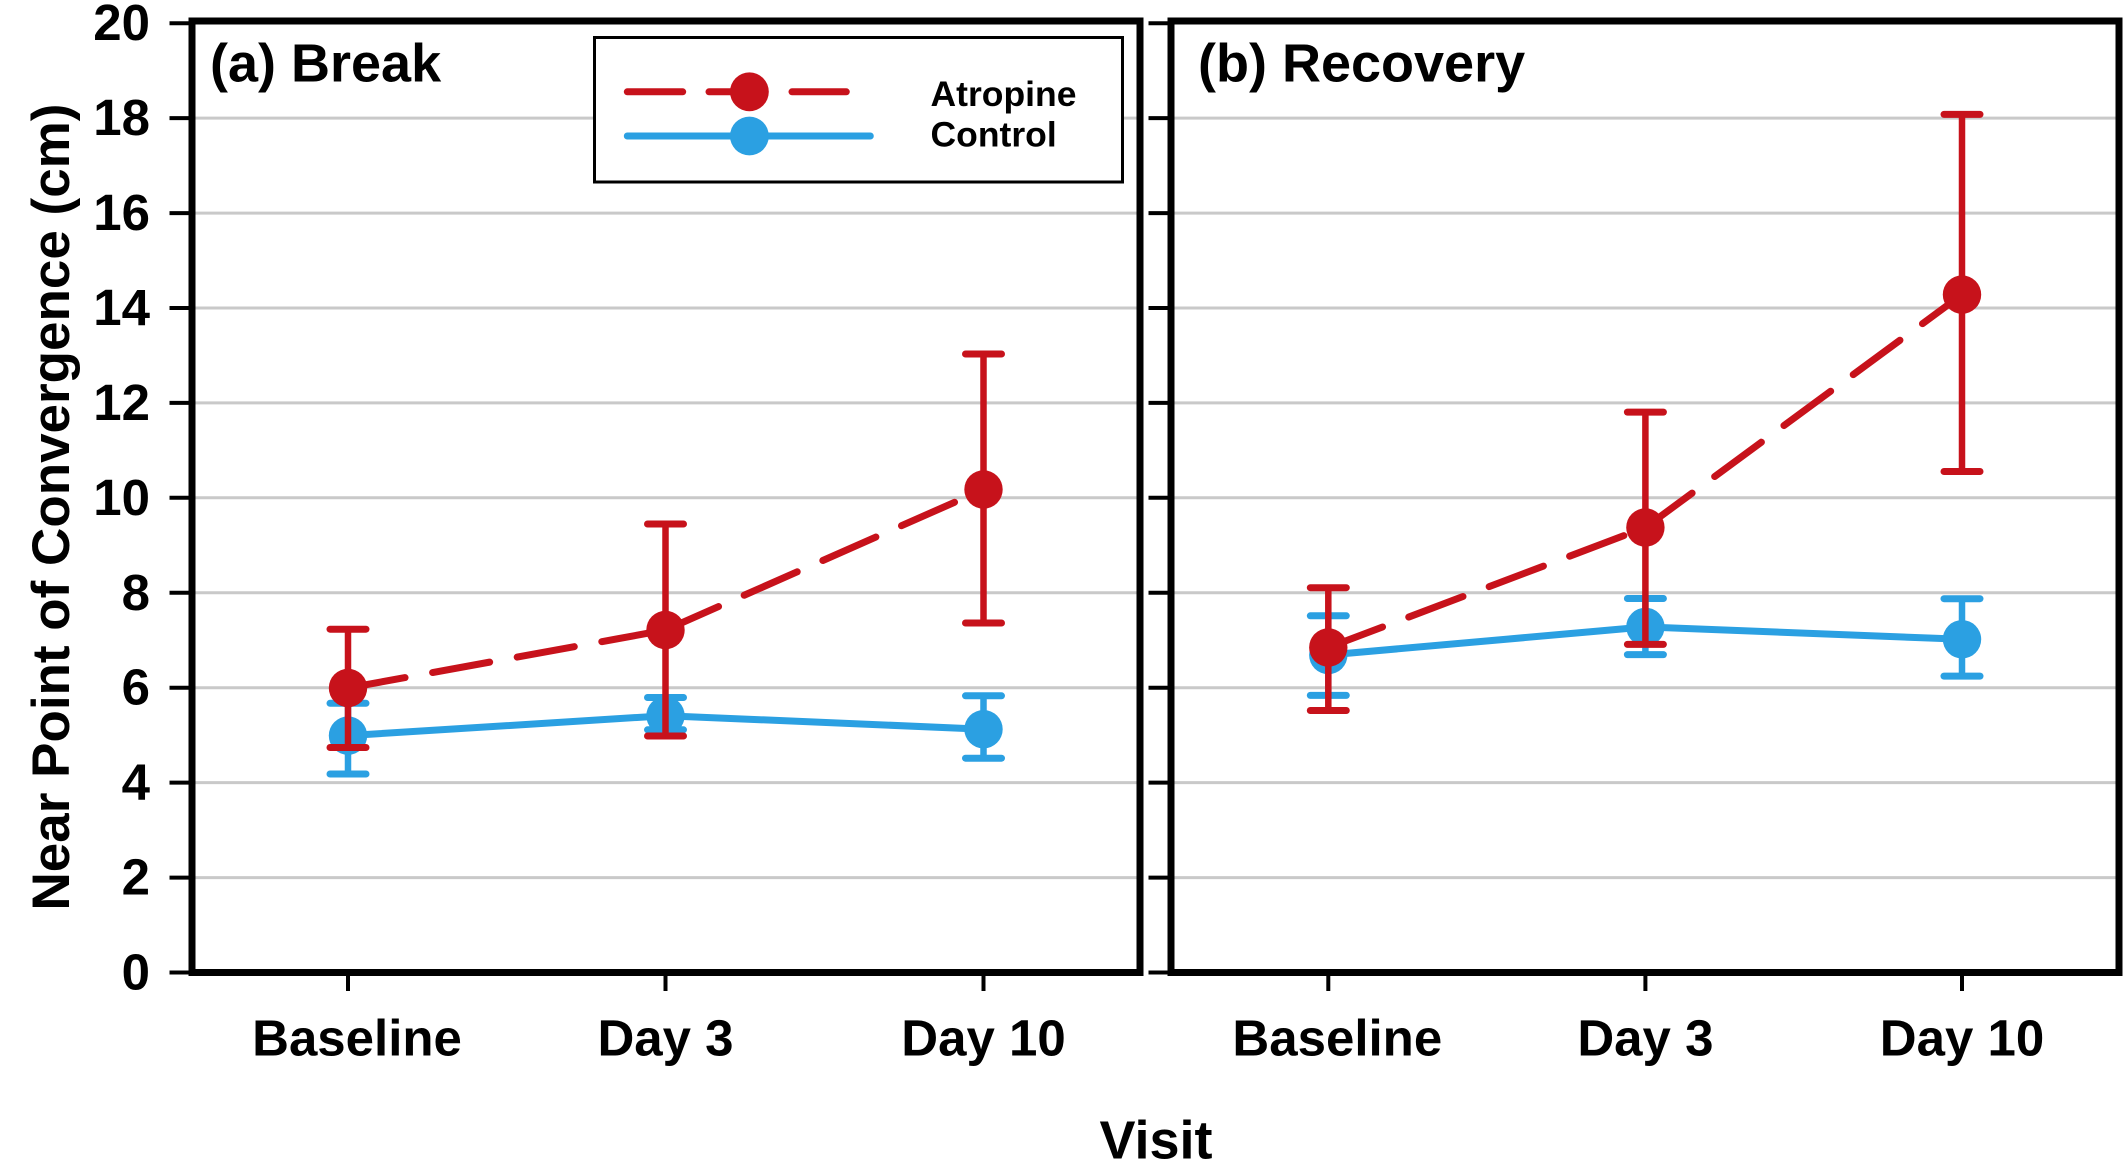 This screenshot has width=2128, height=1163. What do you see at coordinates (326, 63) in the screenshot?
I see `svg-text: (a) Break` at bounding box center [326, 63].